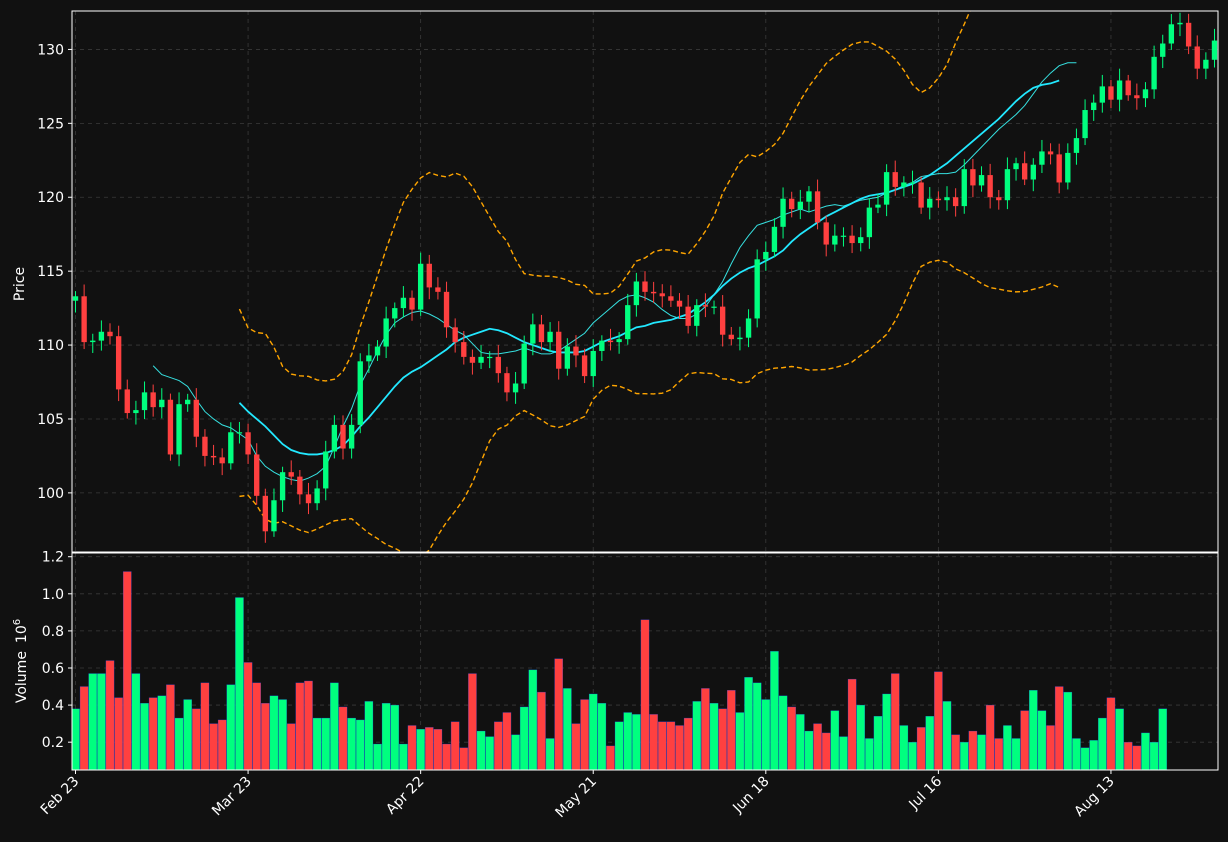 The width and height of the screenshot is (1228, 842). What do you see at coordinates (50, 198) in the screenshot?
I see `price-y-tick-label: 120` at bounding box center [50, 198].